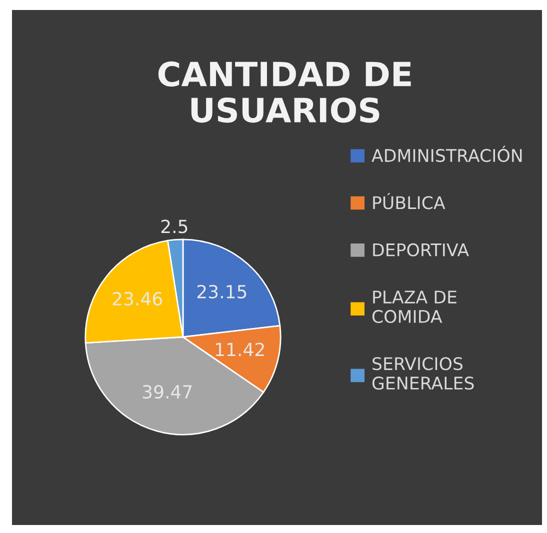 This screenshot has width=547, height=533. Describe the element at coordinates (447, 154) in the screenshot. I see `legend-label: ADMINISTRACIÓN` at that location.